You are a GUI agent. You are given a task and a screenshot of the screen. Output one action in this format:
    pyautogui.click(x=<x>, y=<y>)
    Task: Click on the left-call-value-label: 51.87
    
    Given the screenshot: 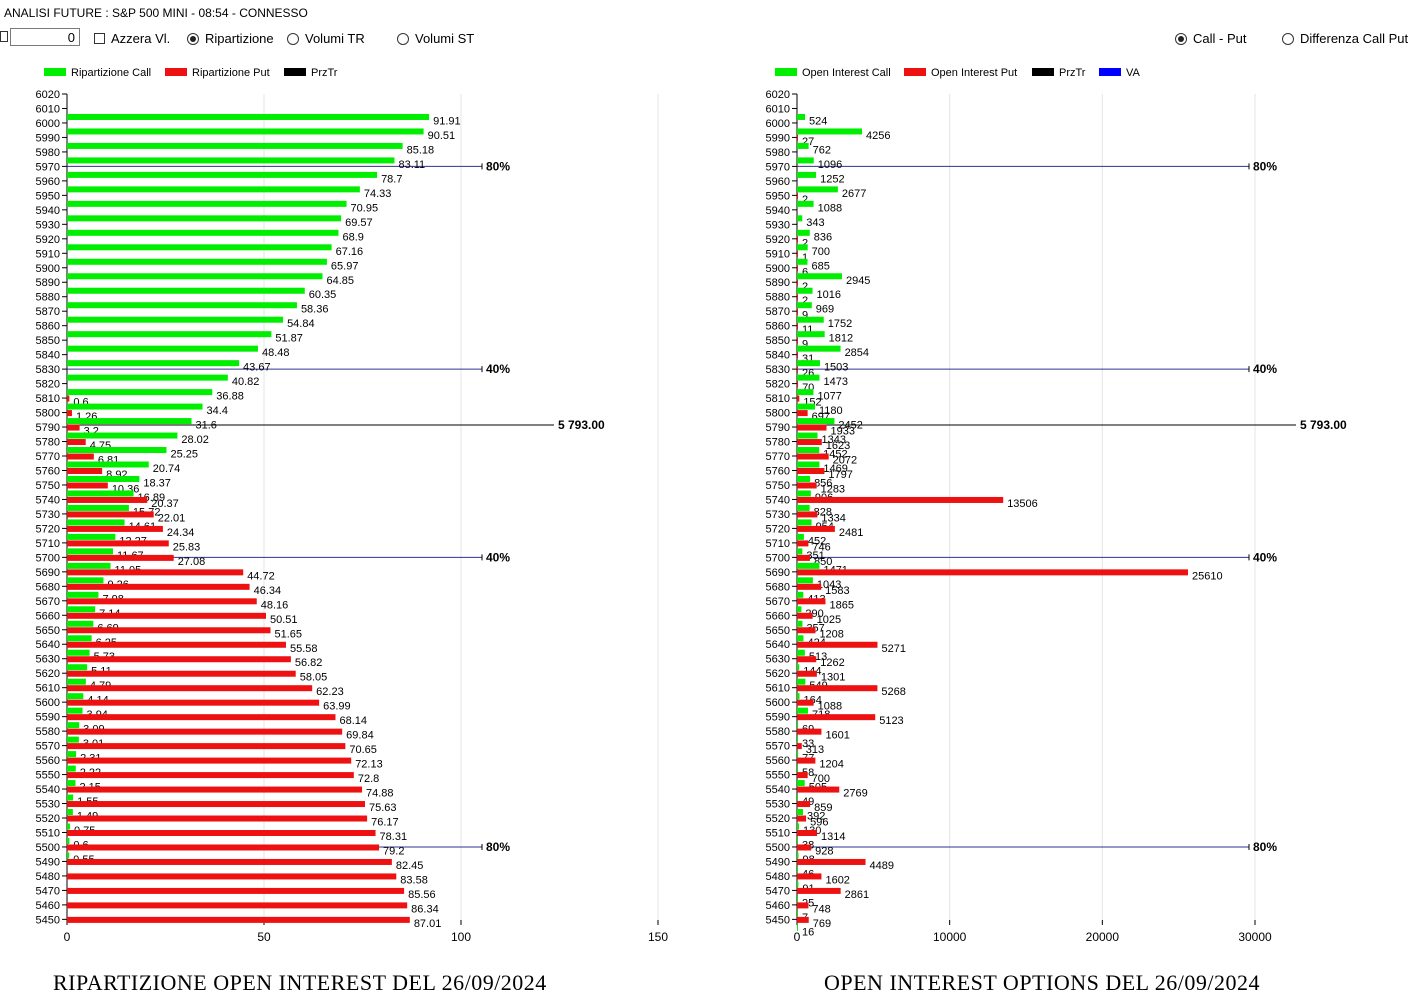 What is the action you would take?
    pyautogui.click(x=289, y=339)
    